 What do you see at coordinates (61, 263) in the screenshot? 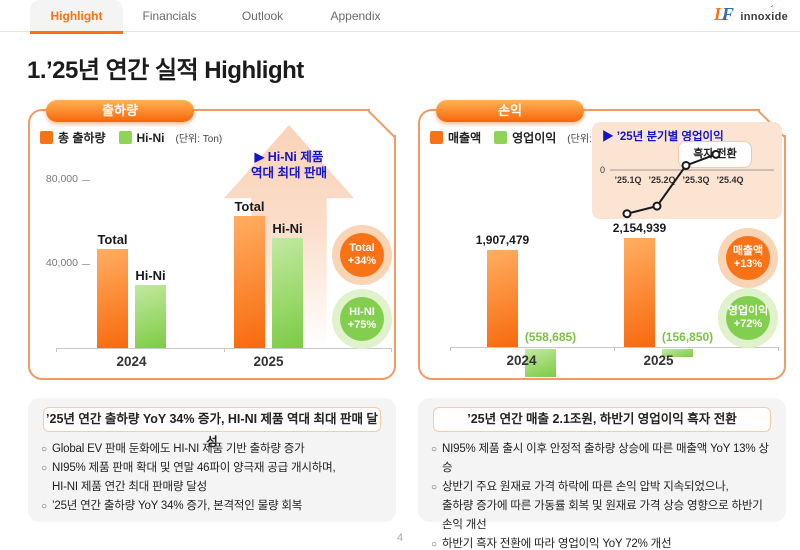
I see `y-tick-label: 40,000` at bounding box center [61, 263].